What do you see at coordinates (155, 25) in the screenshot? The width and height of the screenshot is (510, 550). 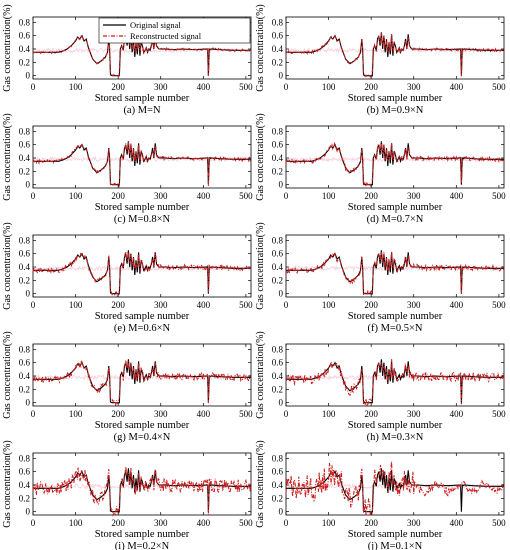 I see `legend-entry: Original signal` at bounding box center [155, 25].